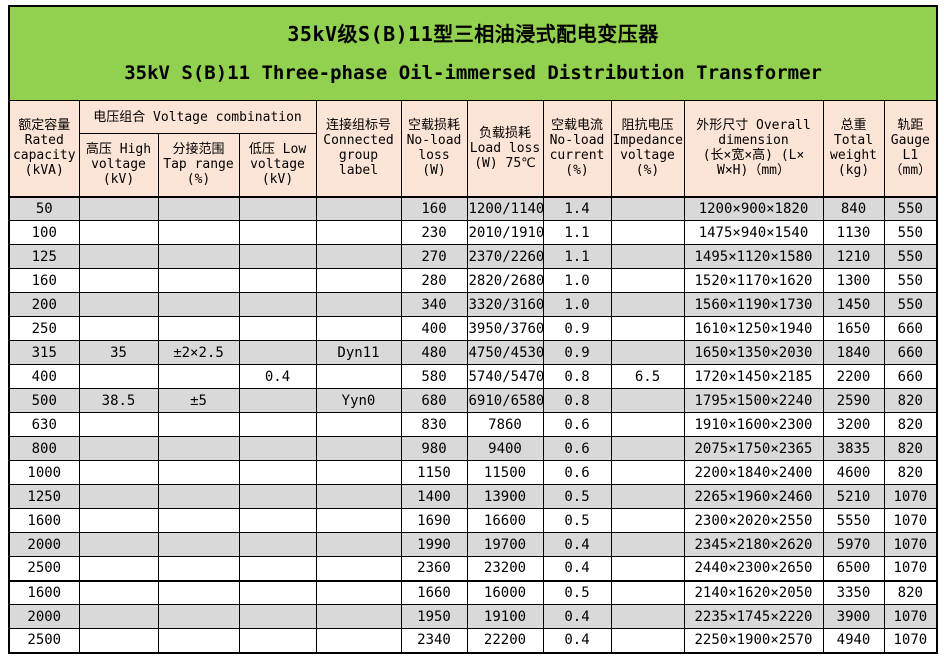  I want to click on cell-overall-dimension: 1495×1120×1580, so click(753, 256).